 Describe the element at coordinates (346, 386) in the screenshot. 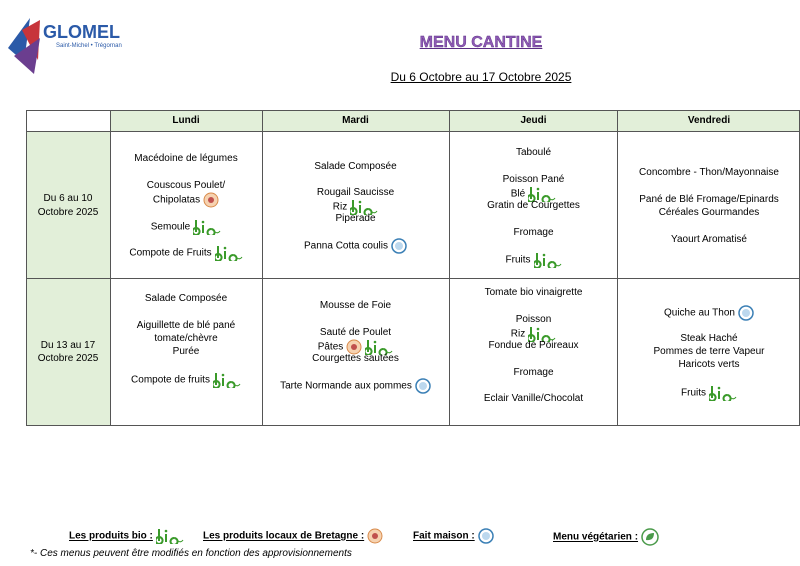

I see `text: Tarte Normande aux pommes` at that location.